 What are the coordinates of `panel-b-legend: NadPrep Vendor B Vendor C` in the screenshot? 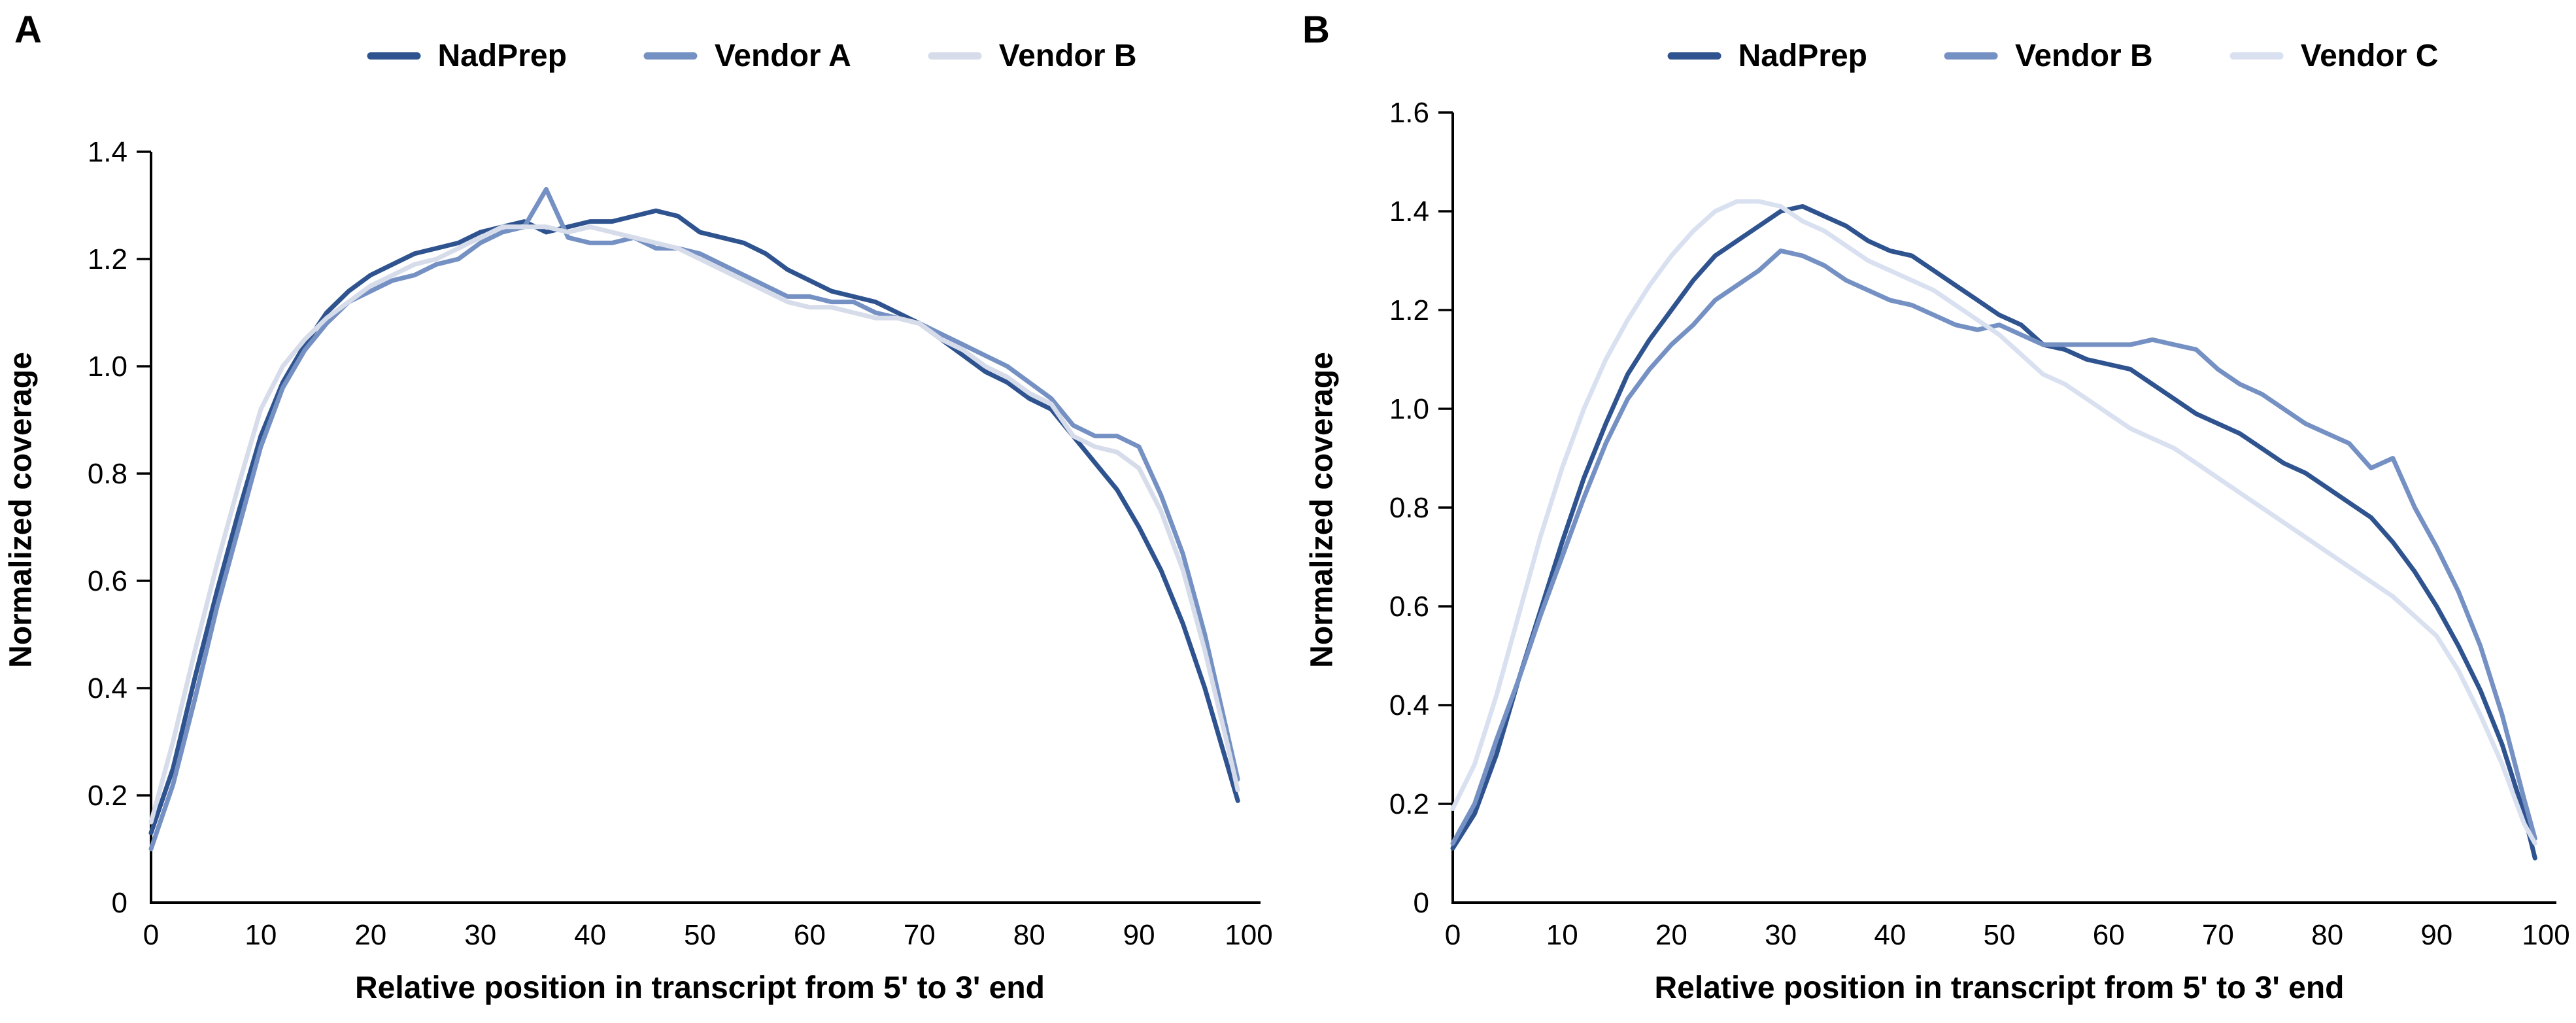 It's located at (2053, 56).